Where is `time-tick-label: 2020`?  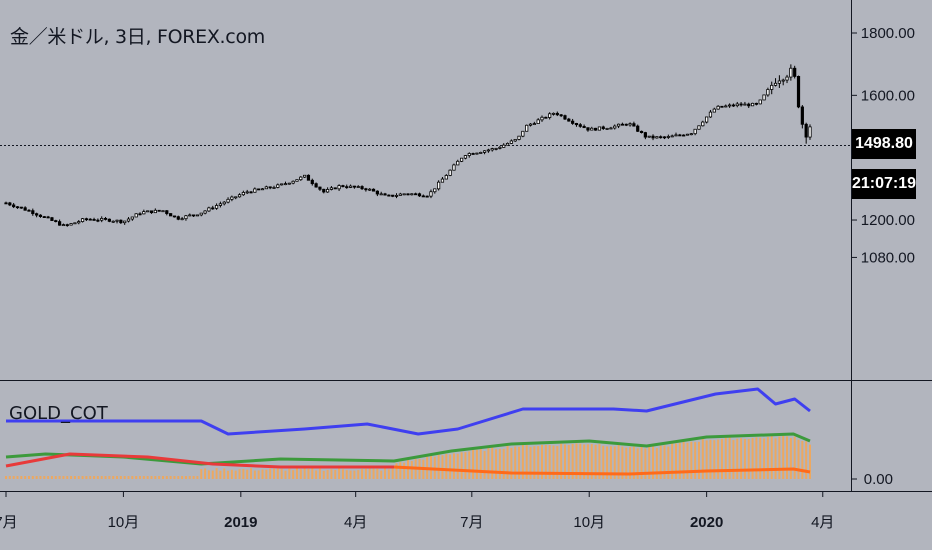
time-tick-label: 2020 is located at coordinates (706, 522).